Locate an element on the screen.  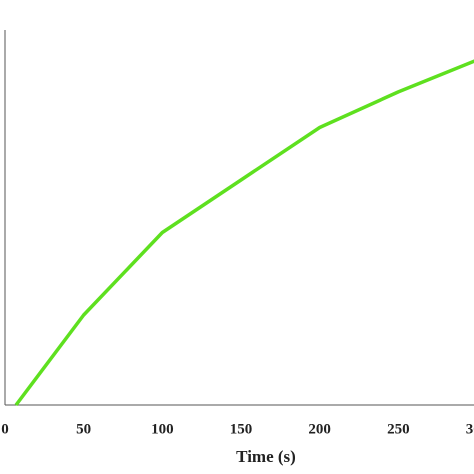
x-tick-label: 50 is located at coordinates (83, 429).